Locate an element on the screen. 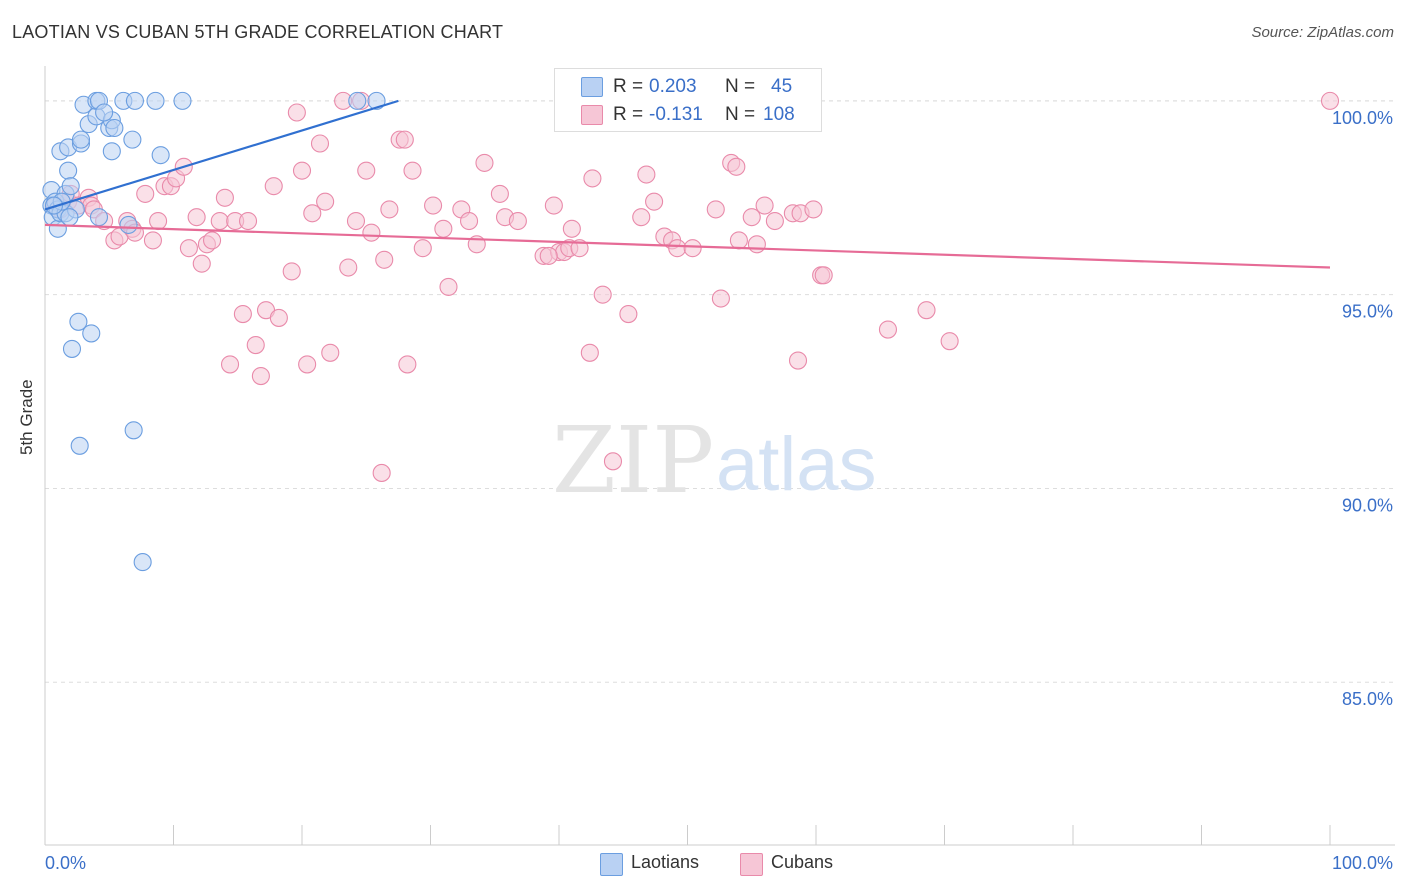  y-tick-label: 100.0% is located at coordinates (1362, 118).